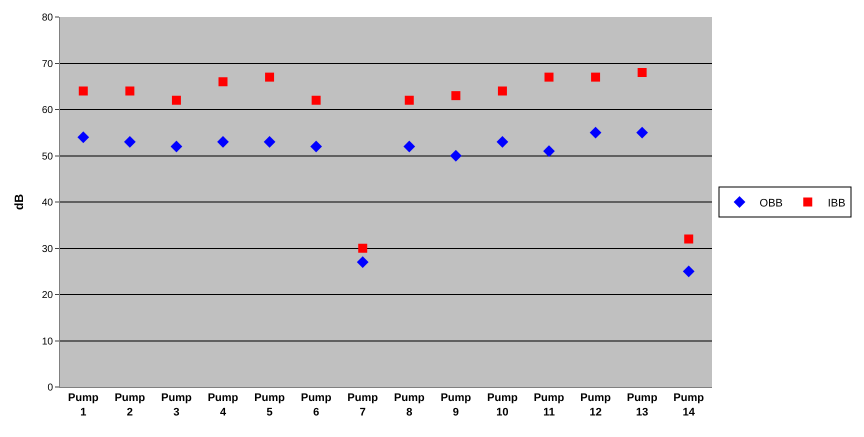 The image size is (864, 437). Describe the element at coordinates (48, 18) in the screenshot. I see `y-tick-label: 80` at that location.